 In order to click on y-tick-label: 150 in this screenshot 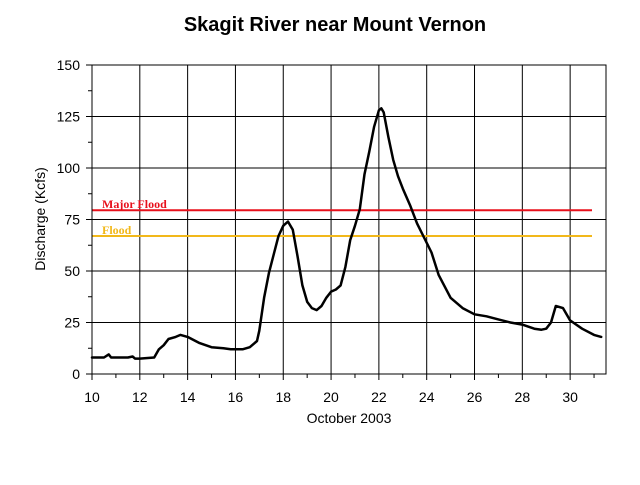, I will do `click(69, 65)`.